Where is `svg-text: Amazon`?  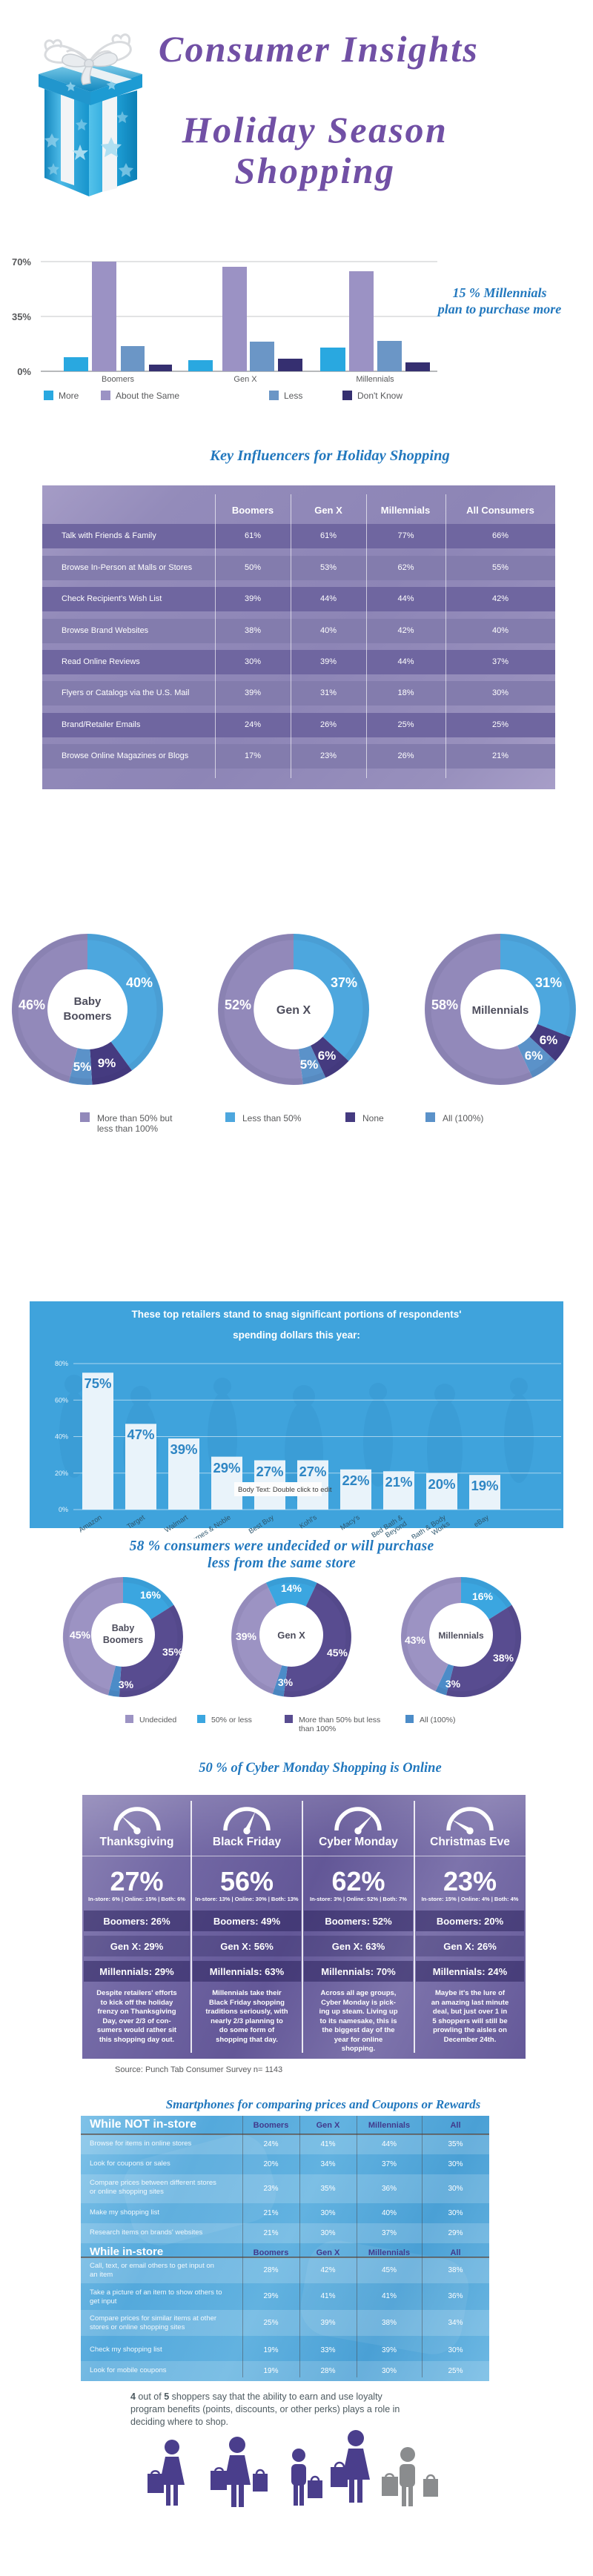 svg-text: Amazon is located at coordinates (90, 1523).